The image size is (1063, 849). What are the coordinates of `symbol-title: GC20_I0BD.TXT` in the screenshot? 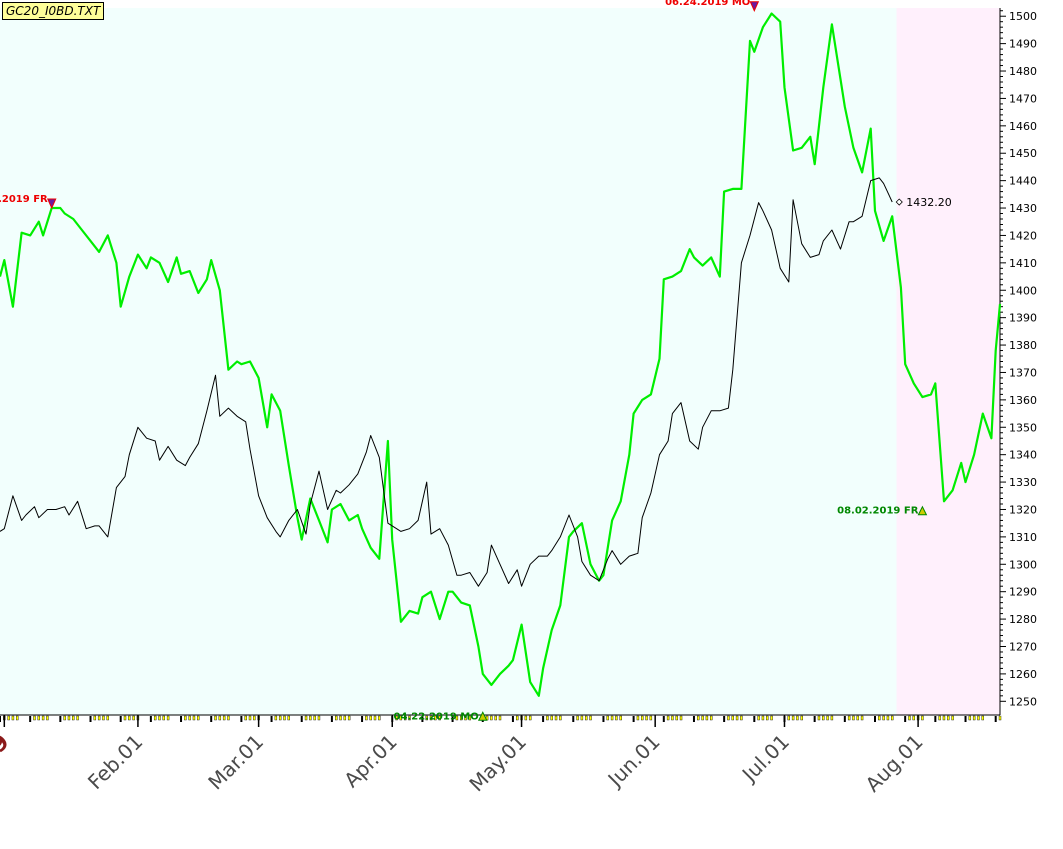 It's located at (53, 11).